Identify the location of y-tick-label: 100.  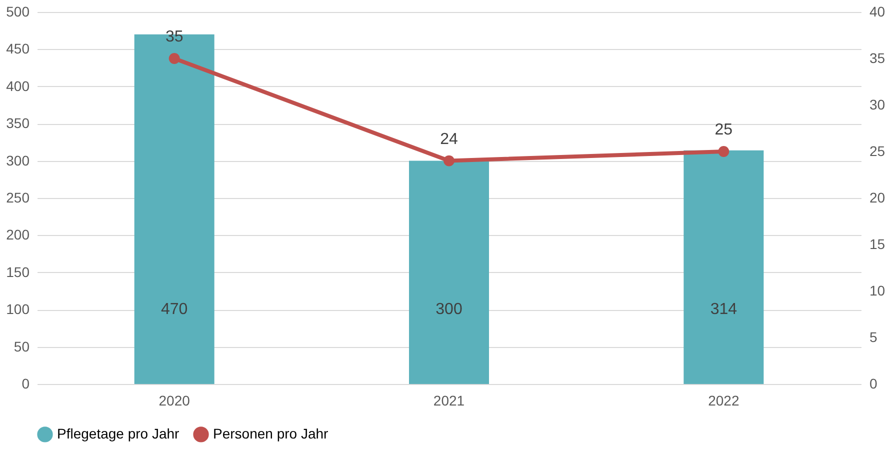
(18, 309).